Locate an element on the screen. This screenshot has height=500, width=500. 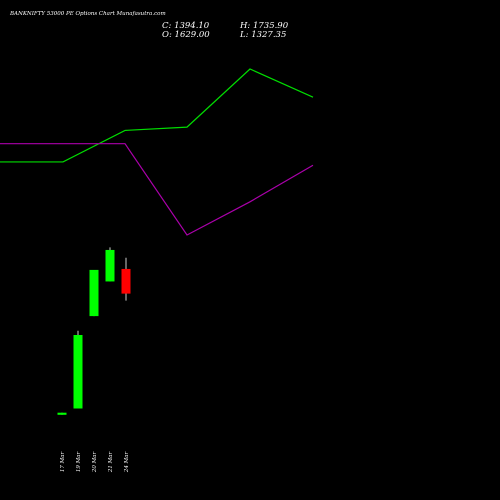
x-tick-label: 24 Mar is located at coordinates (127, 462).